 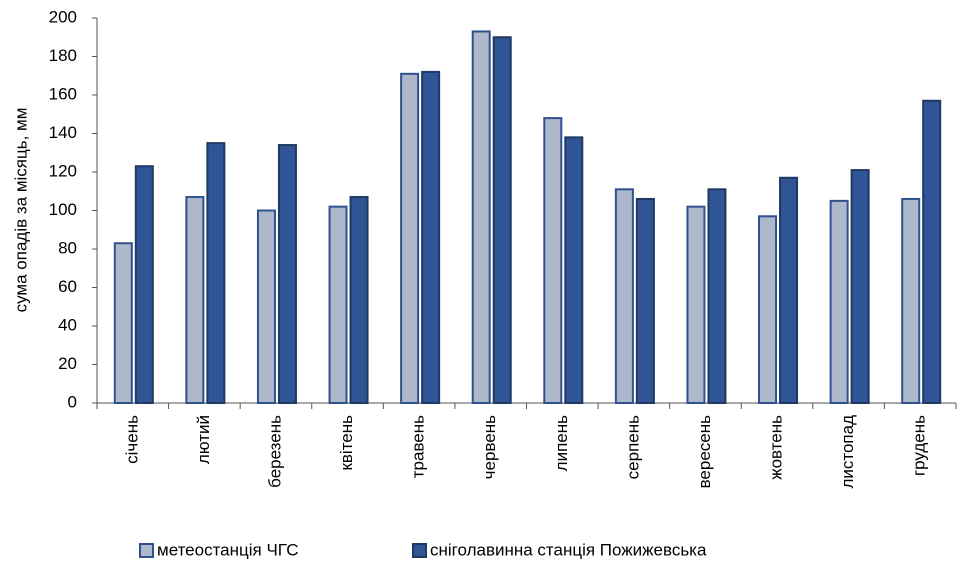 I want to click on y-tick-label: 100, so click(x=63, y=209).